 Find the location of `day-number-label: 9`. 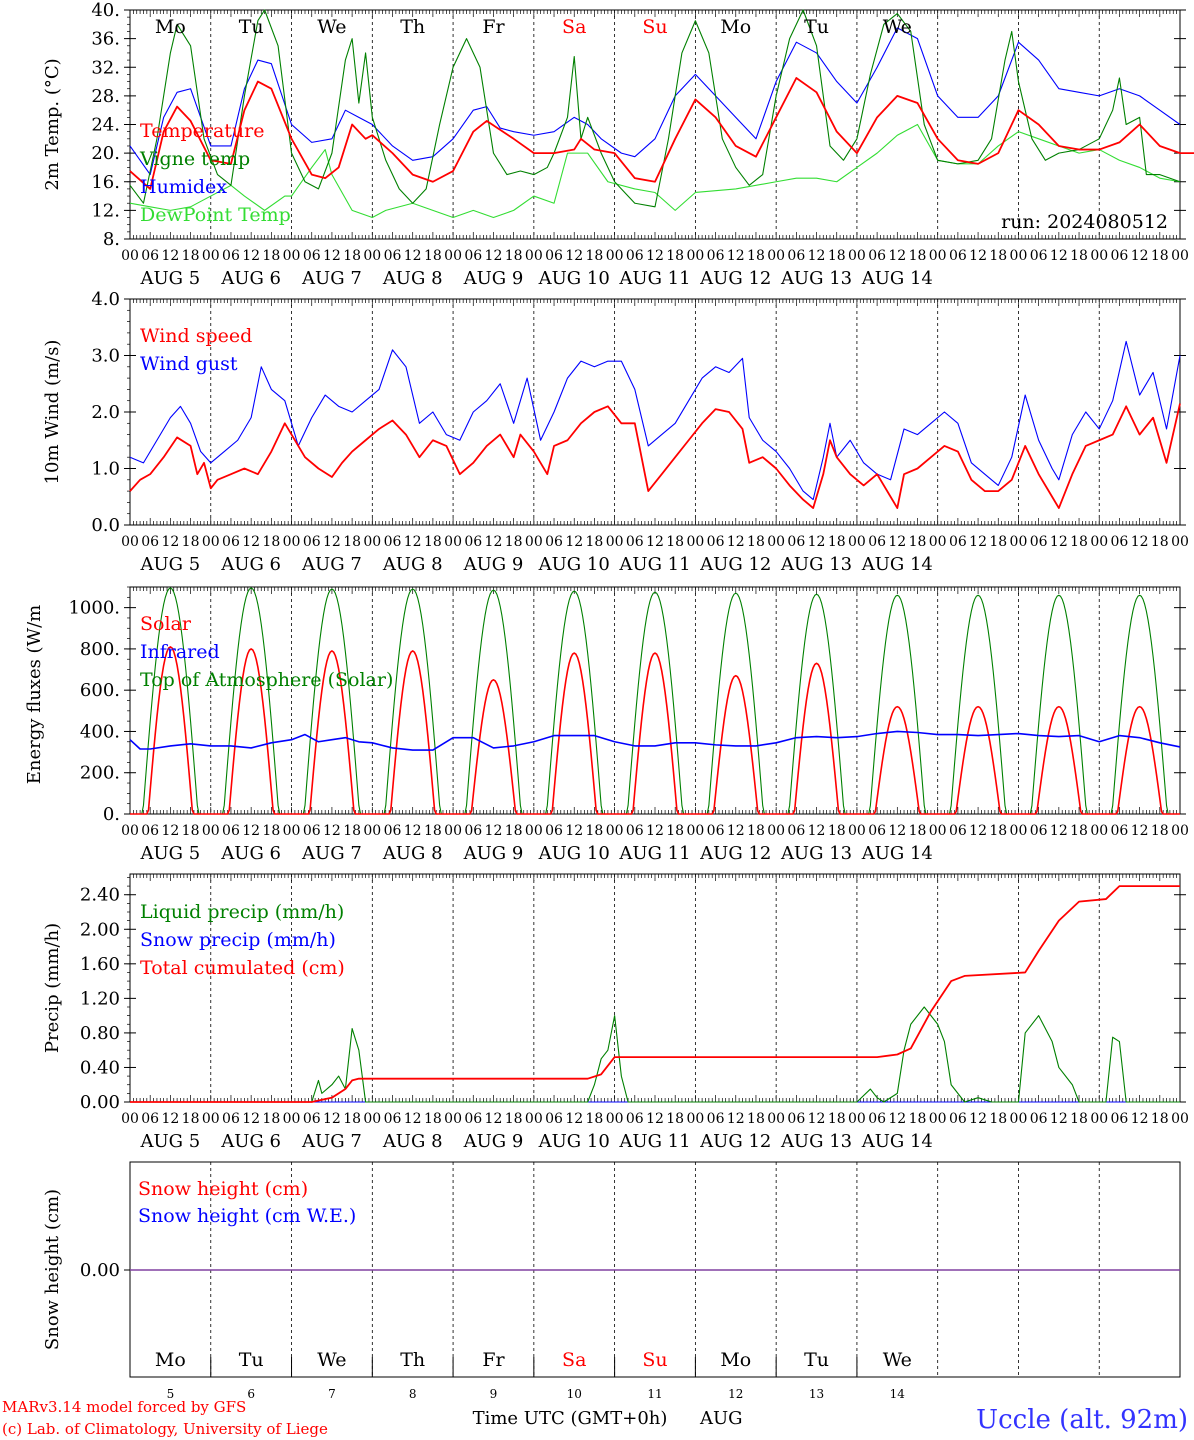

day-number-label: 9 is located at coordinates (494, 1394).